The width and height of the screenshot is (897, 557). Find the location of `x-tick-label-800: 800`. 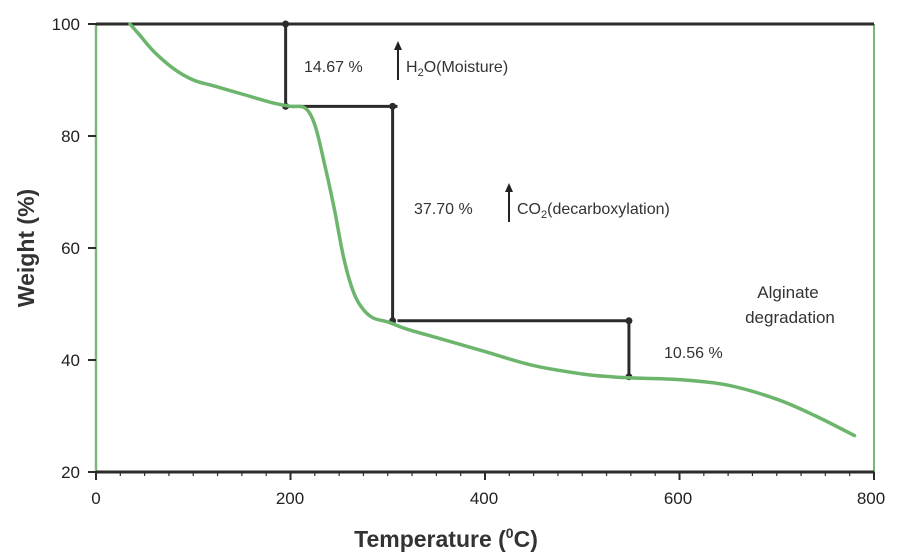

x-tick-label-800: 800 is located at coordinates (871, 498).